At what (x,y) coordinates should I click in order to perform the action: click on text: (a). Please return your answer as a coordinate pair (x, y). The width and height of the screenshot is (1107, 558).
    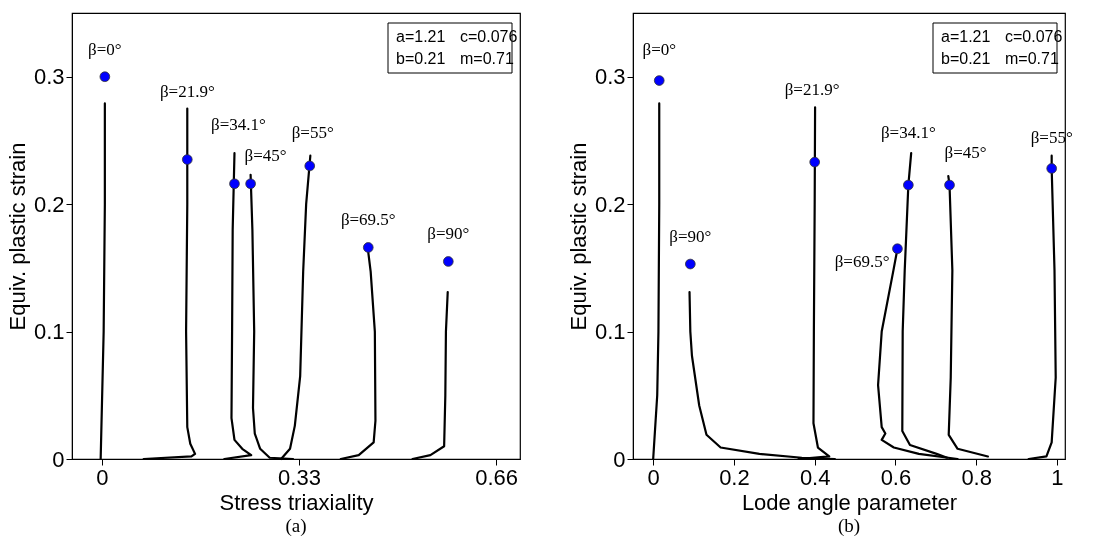
    Looking at the image, I should click on (296, 526).